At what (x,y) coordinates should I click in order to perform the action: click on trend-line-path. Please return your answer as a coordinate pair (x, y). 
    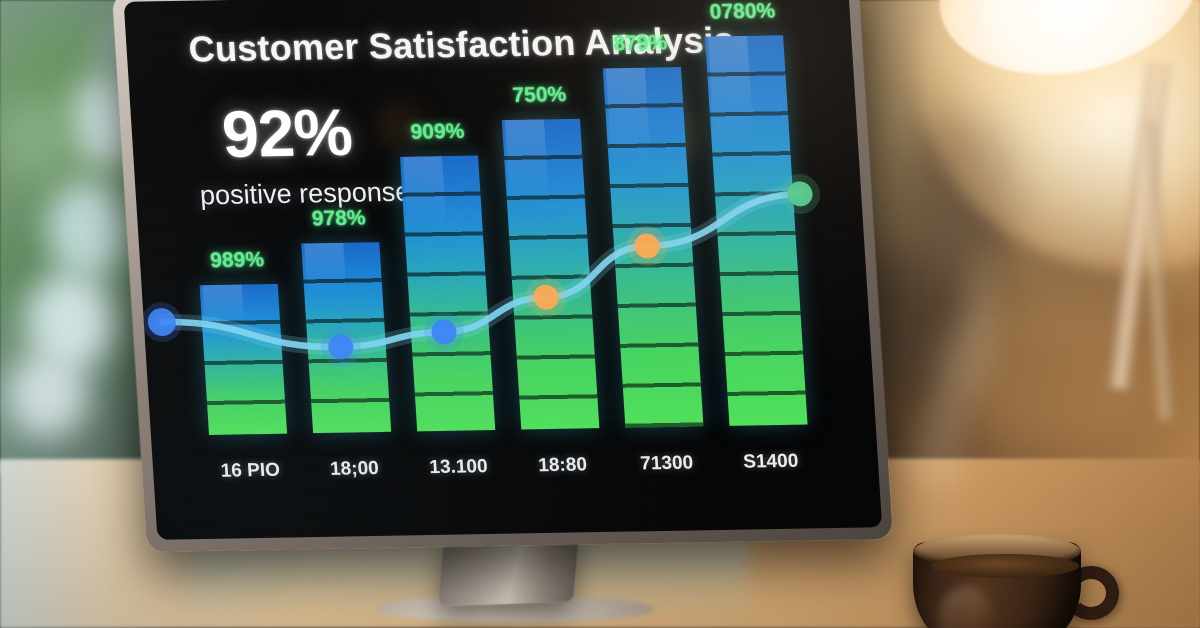
    Looking at the image, I should click on (481, 270).